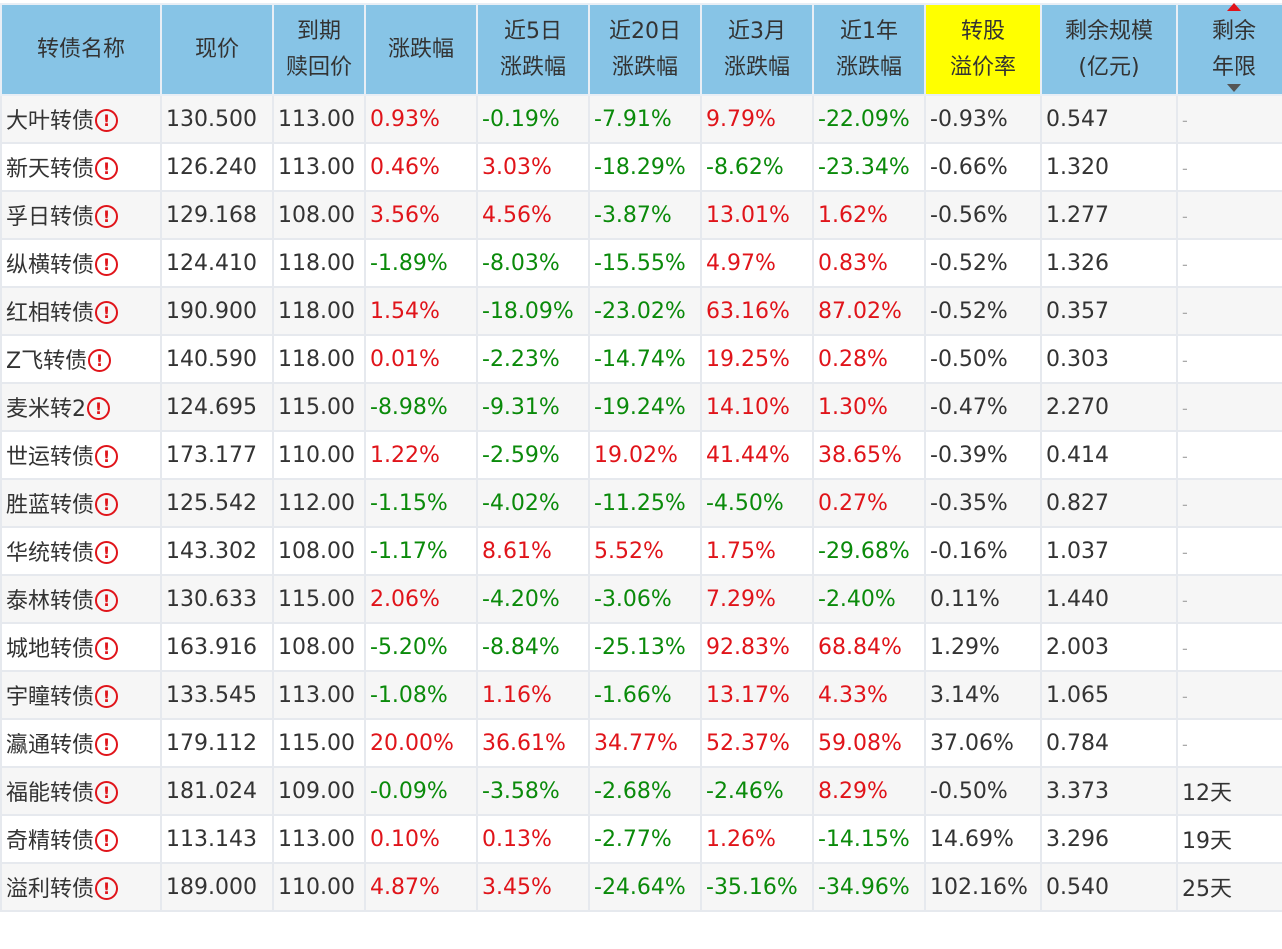  Describe the element at coordinates (211, 407) in the screenshot. I see `cell-value: 124.695` at that location.